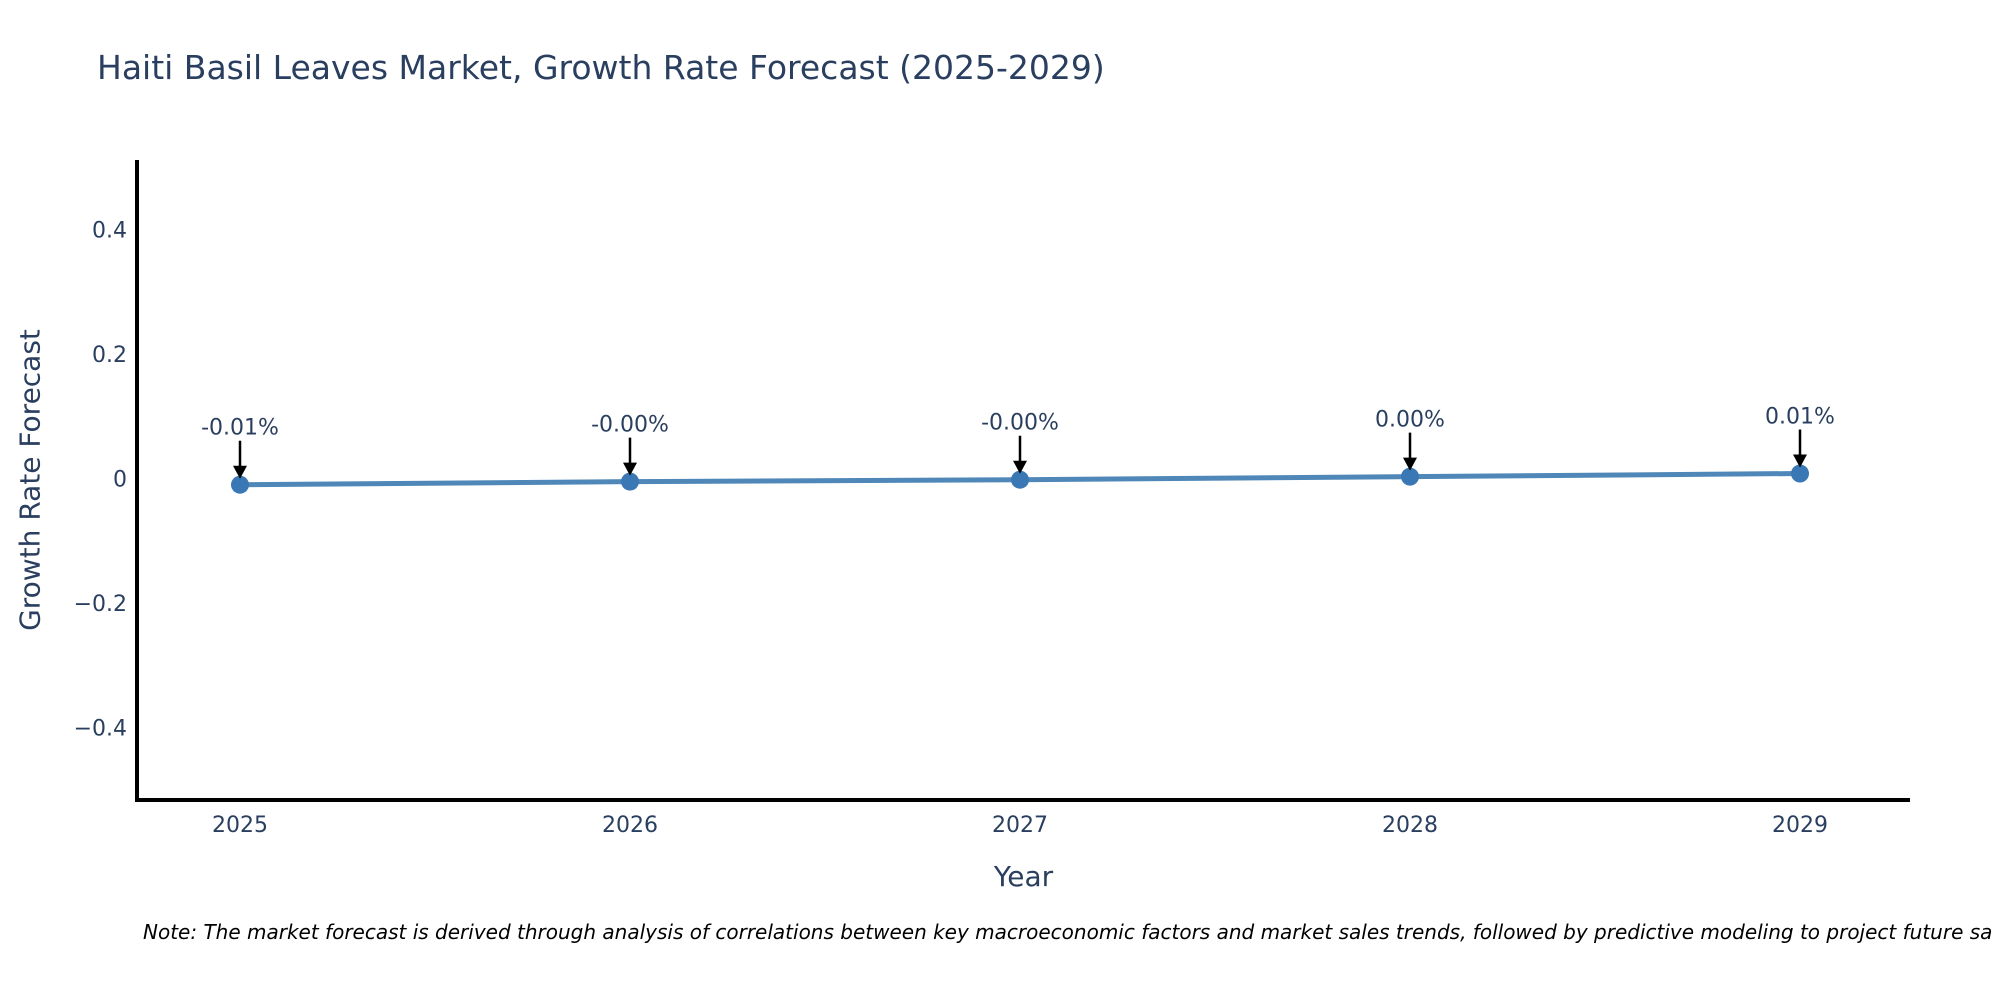 The image size is (2000, 1000). Describe the element at coordinates (109, 355) in the screenshot. I see `y-axis-tick-label: 0.2` at that location.